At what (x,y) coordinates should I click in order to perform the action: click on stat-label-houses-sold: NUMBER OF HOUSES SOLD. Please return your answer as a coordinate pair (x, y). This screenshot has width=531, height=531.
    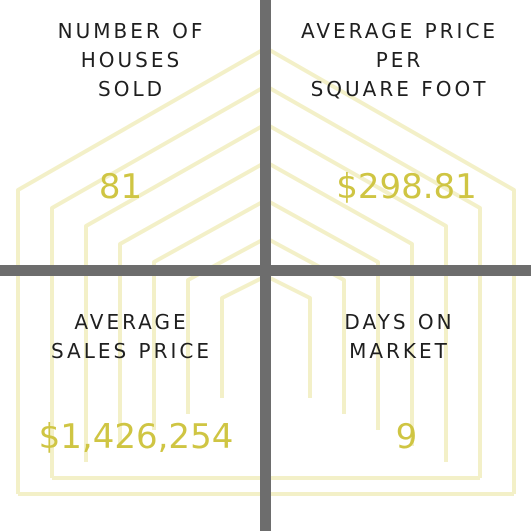
    Looking at the image, I should click on (131, 60).